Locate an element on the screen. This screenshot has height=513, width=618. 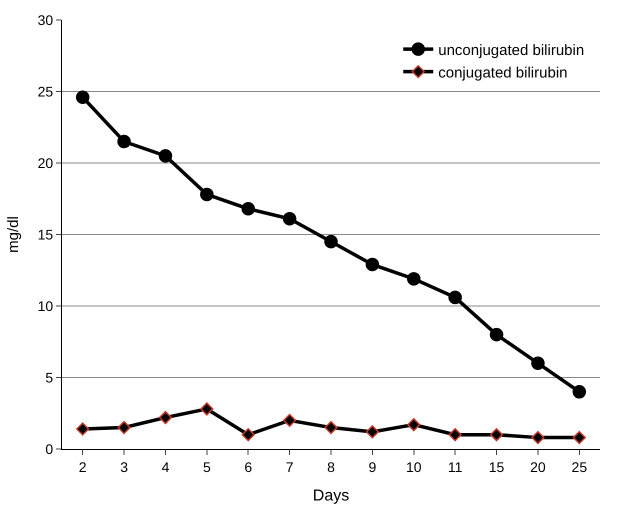
x-tick-label: 7 is located at coordinates (290, 466).